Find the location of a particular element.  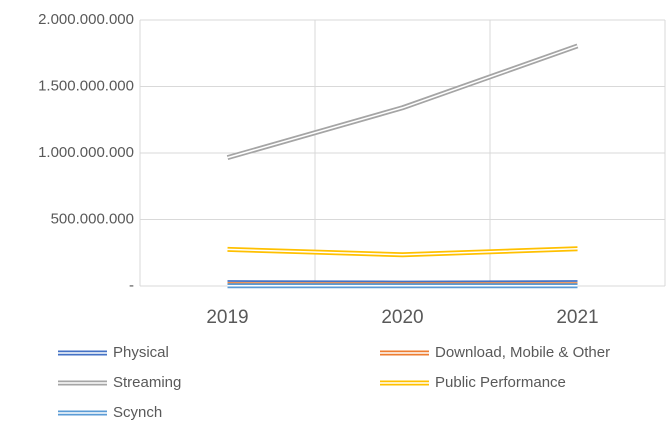

legend-label: Streaming is located at coordinates (147, 382).